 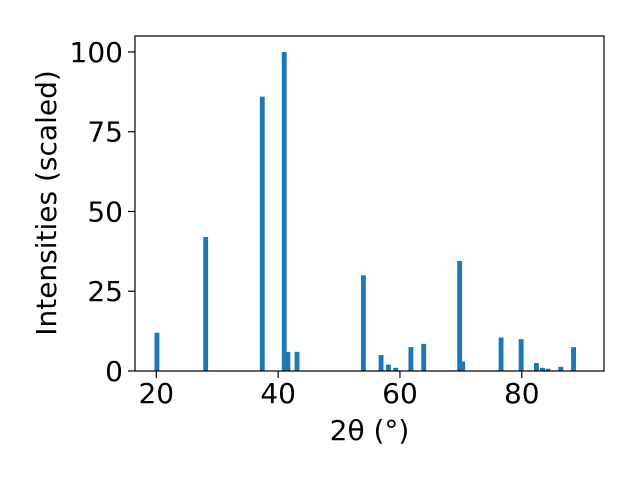 What do you see at coordinates (400, 393) in the screenshot?
I see `x-tick-label: 60` at bounding box center [400, 393].